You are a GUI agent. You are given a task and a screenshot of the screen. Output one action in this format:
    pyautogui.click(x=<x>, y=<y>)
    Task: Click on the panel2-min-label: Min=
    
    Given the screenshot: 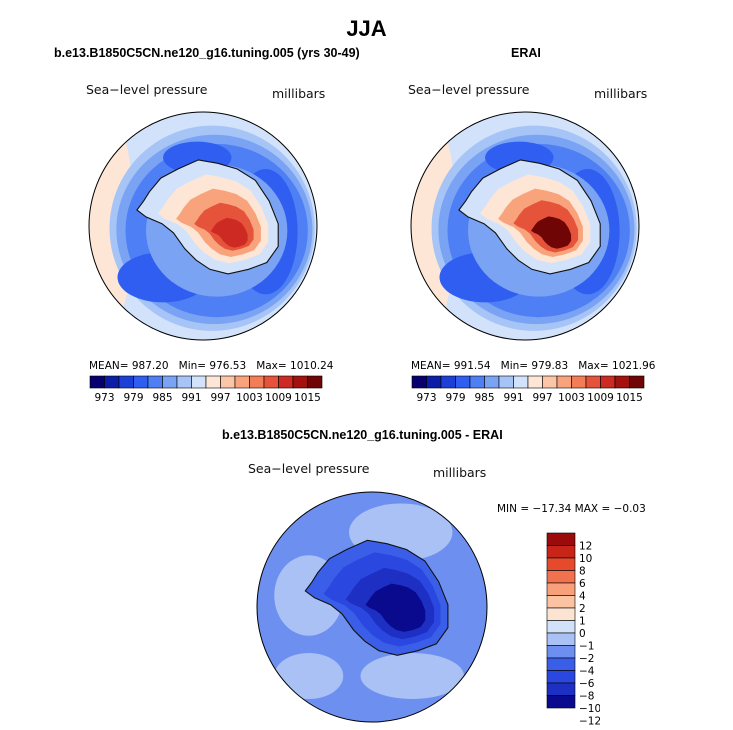 What is the action you would take?
    pyautogui.click(x=514, y=366)
    